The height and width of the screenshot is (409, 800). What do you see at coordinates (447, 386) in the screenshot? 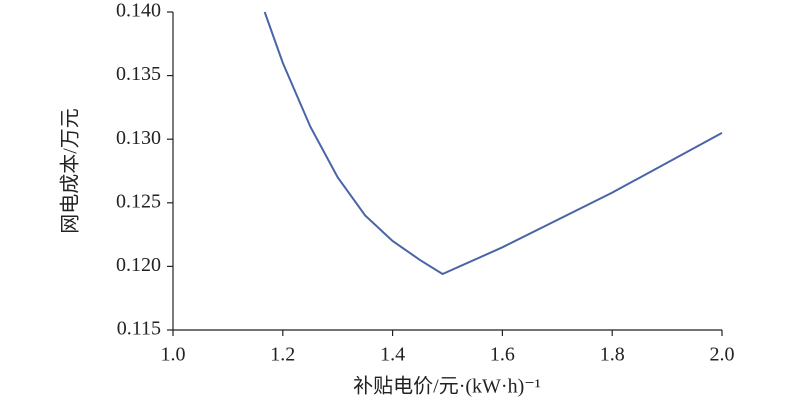
I see `x-axis-label: 补贴电价/元·(kW·h)⁻¹` at bounding box center [447, 386].